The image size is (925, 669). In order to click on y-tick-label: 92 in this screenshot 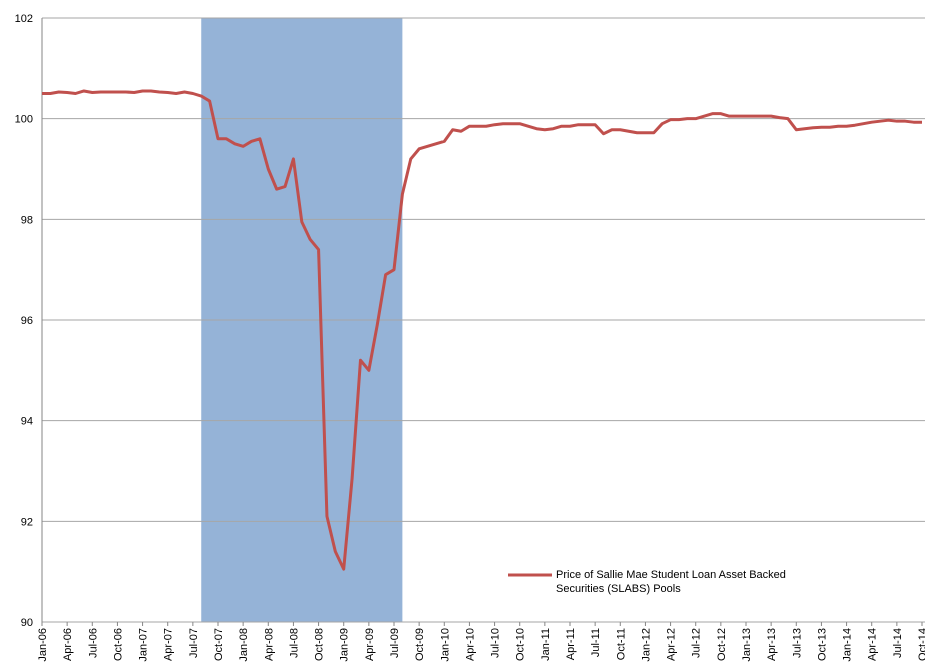, I will do `click(27, 522)`.